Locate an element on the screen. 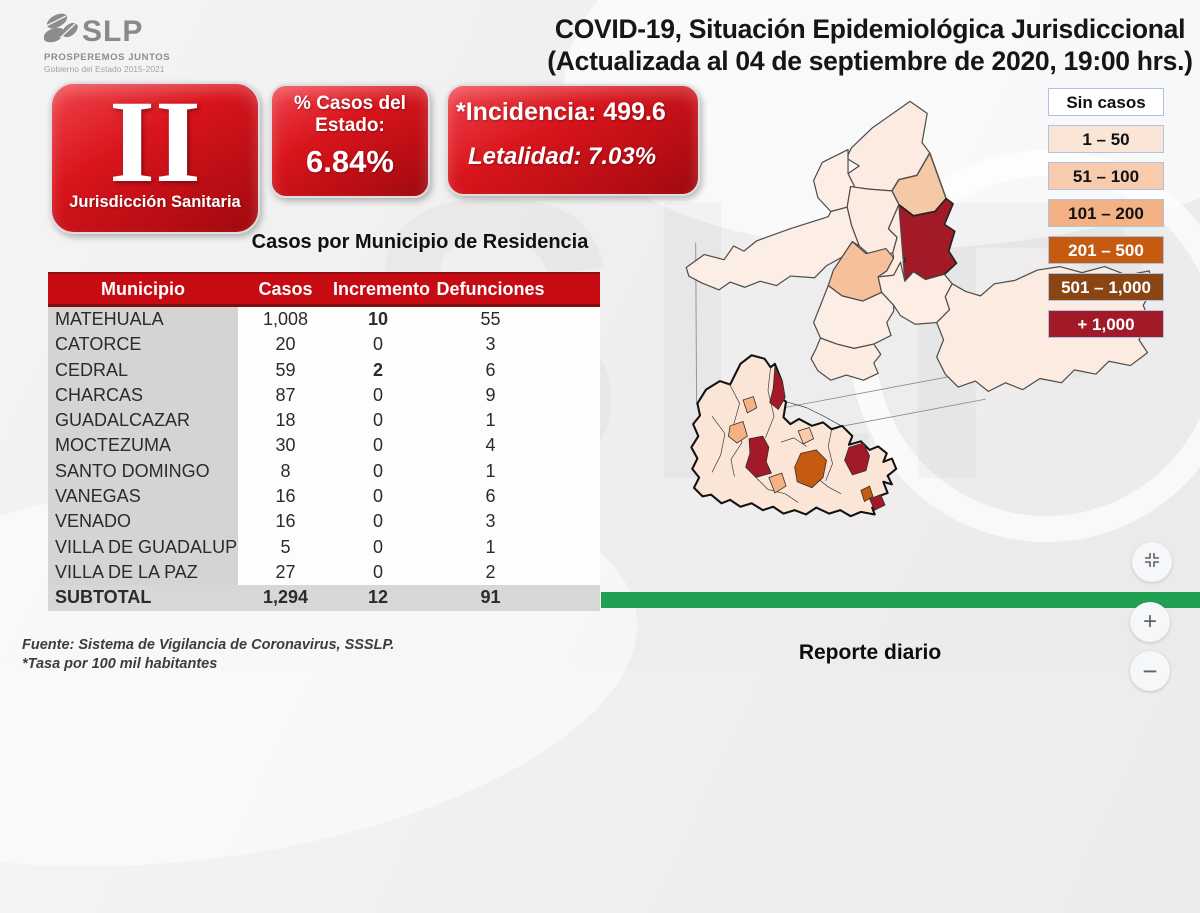  incidence-badge: *Incidencia: 499.6 Letalidad: 7.03% is located at coordinates (573, 140).